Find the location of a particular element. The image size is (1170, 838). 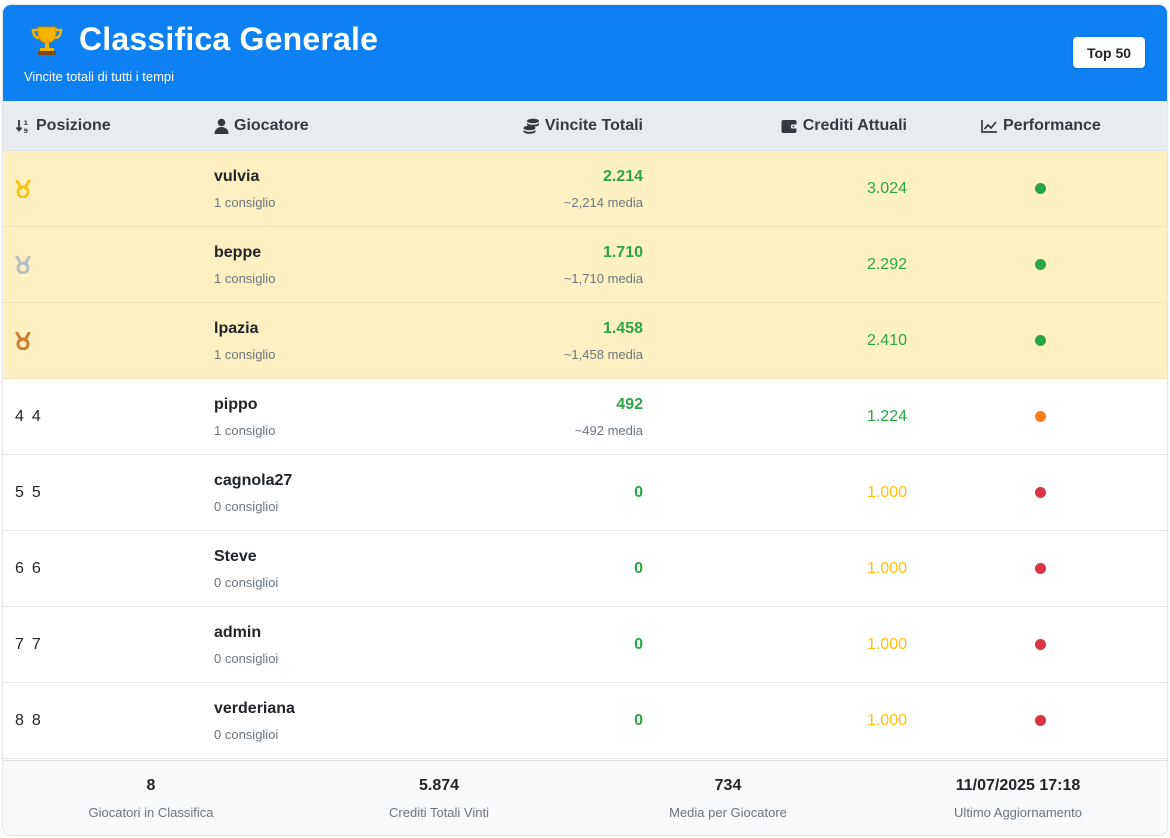

column-header-position: 1 9 Posizione is located at coordinates (63, 126).